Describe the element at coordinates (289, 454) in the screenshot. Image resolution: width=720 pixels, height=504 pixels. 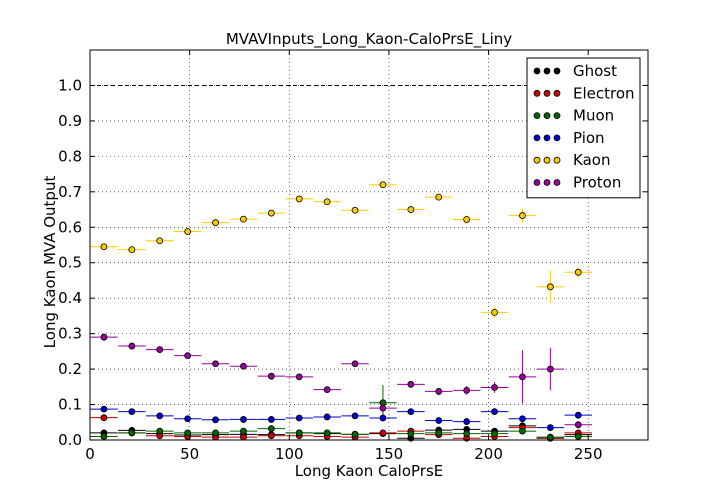
I see `x-tick-label: 100` at that location.